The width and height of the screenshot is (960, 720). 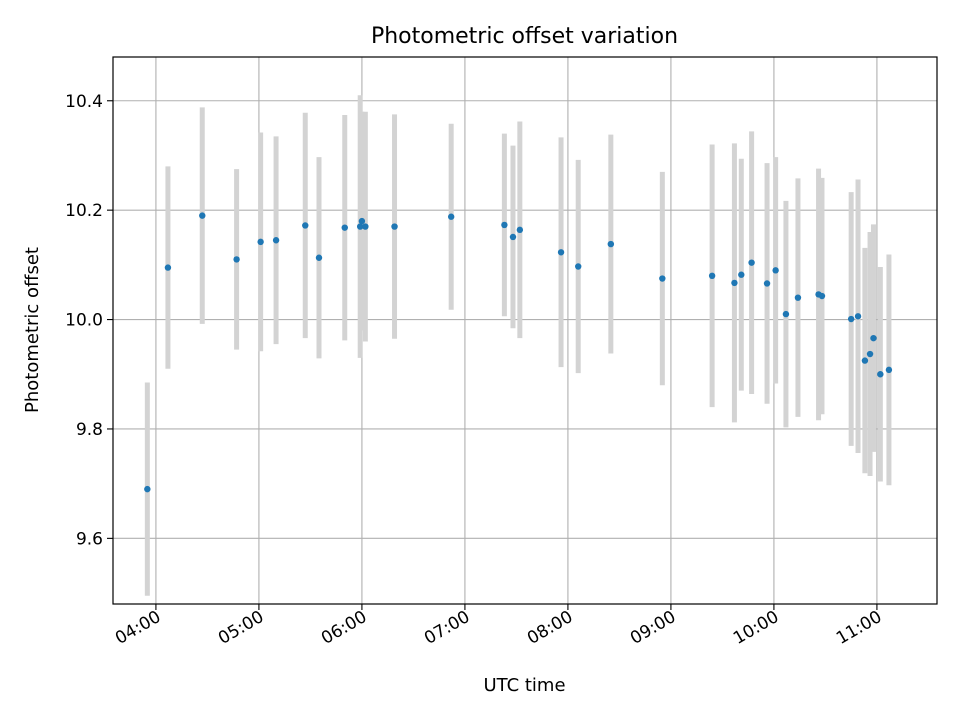 I want to click on y-axis: 9.6 9.8 10.0 10.2 10.4, so click(x=89, y=320).